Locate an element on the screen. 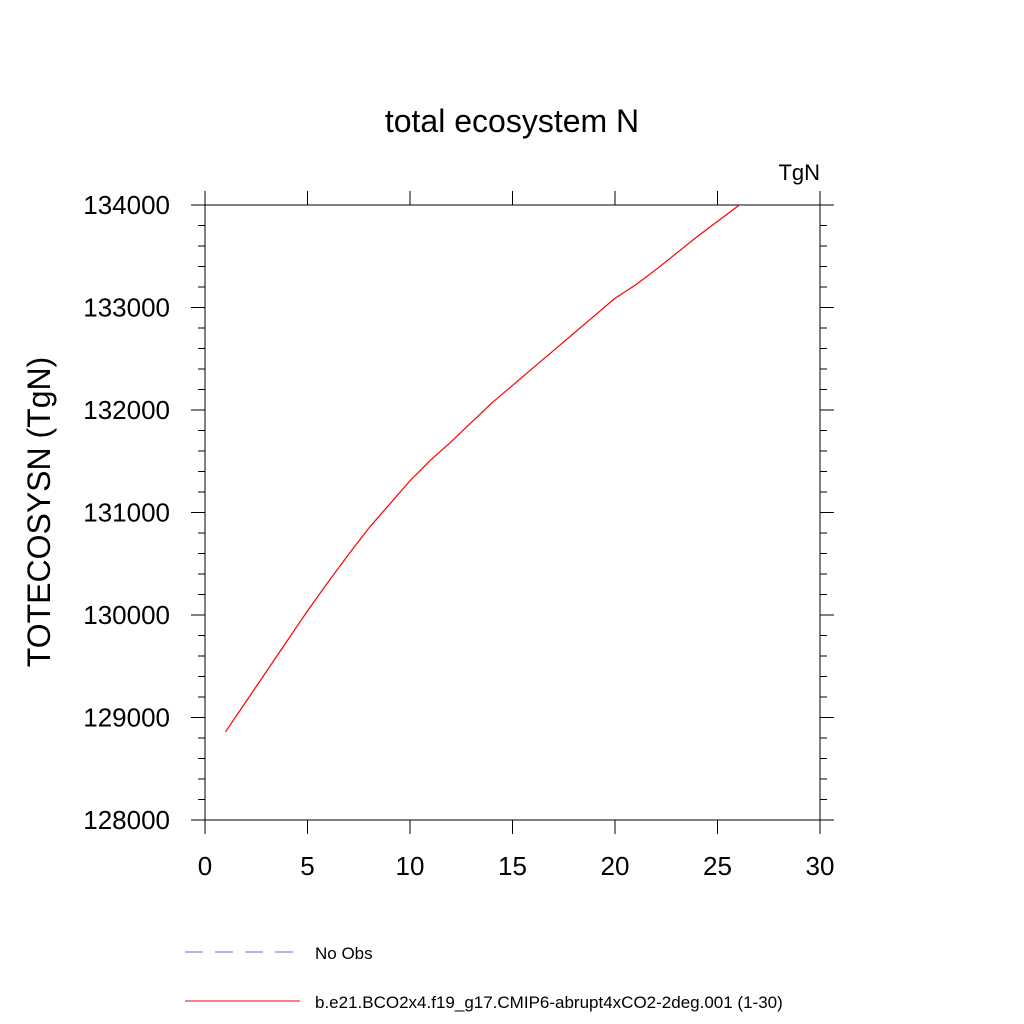 The height and width of the screenshot is (1024, 1024). y-tick-label: 131000 is located at coordinates (126, 513).